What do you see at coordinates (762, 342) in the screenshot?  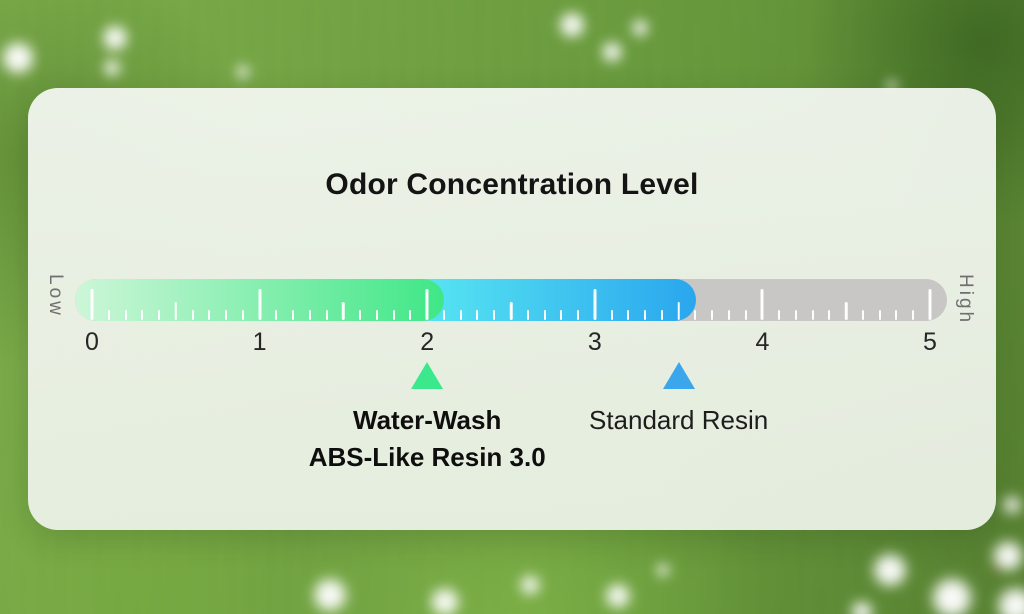 I see `tick-label-4: 4` at bounding box center [762, 342].